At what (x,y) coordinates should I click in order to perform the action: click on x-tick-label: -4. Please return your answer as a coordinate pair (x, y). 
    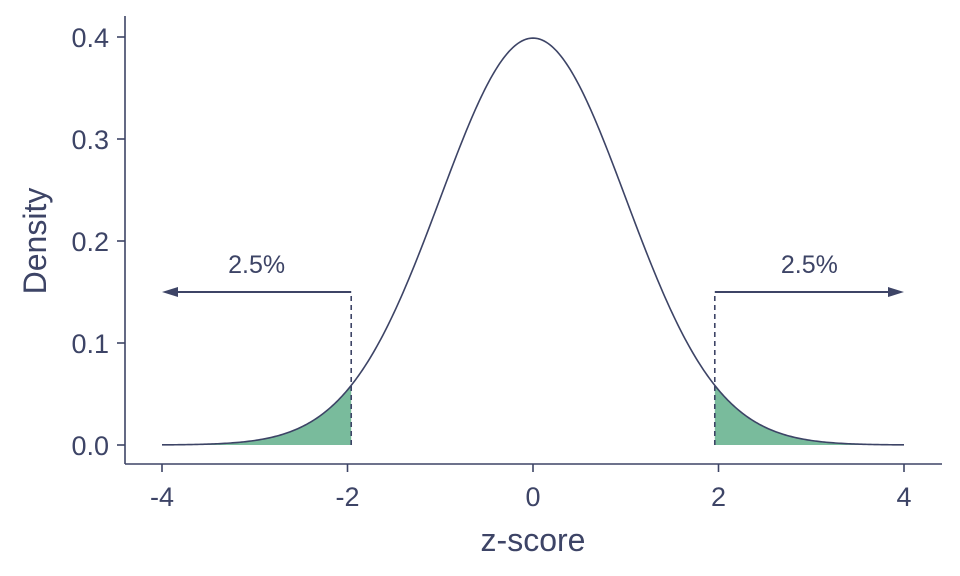
    Looking at the image, I should click on (162, 497).